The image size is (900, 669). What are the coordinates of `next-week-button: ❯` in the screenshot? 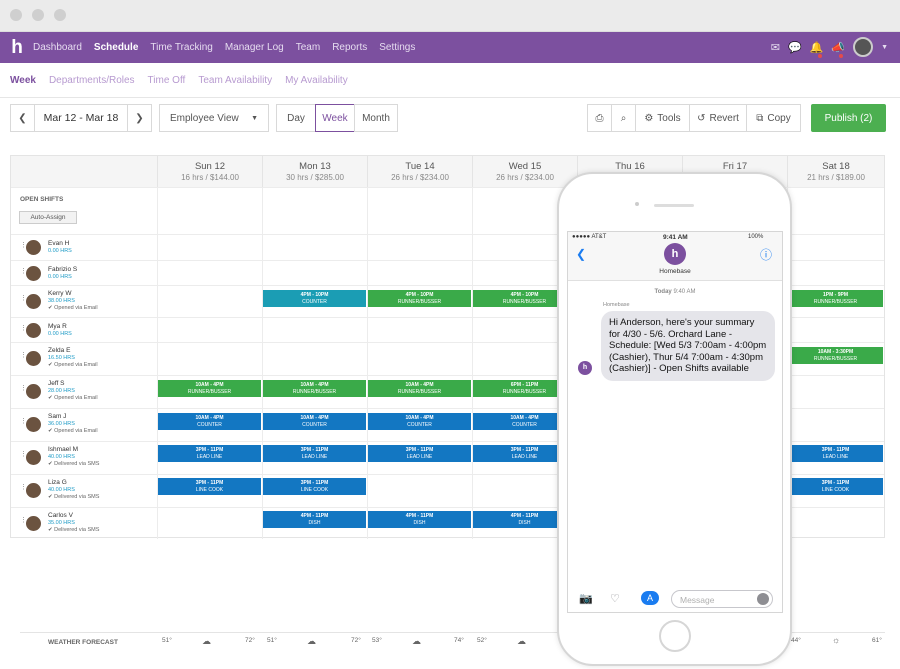 It's located at (139, 118).